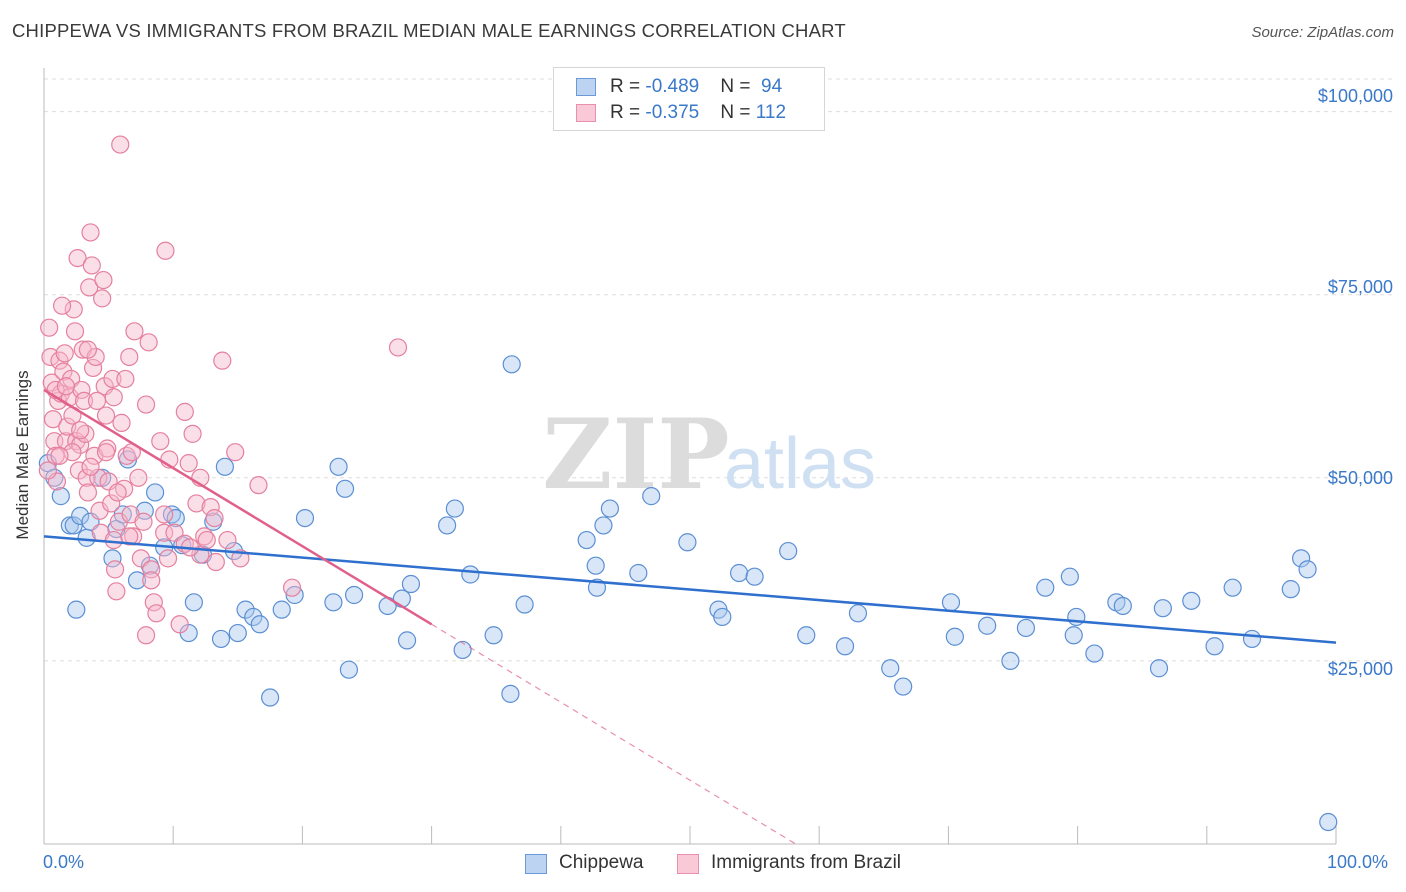  Describe the element at coordinates (1360, 287) in the screenshot. I see `y-tick-label-75000: $75,000` at that location.